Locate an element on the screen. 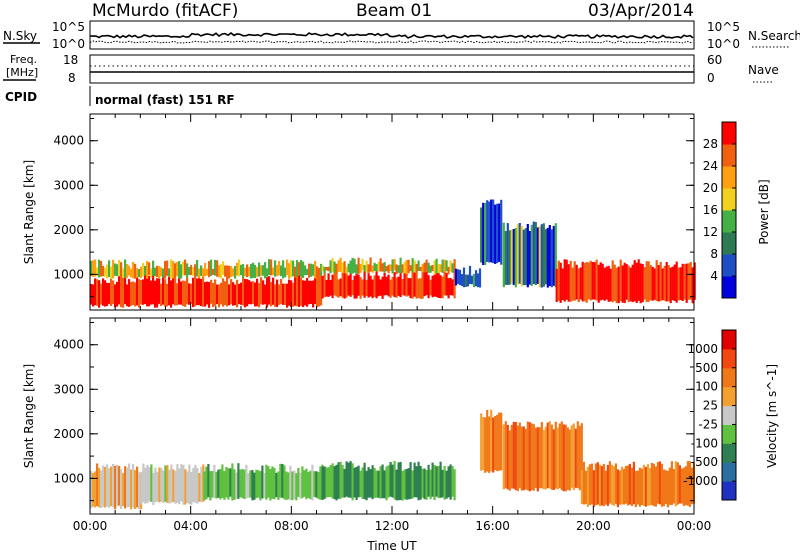 This screenshot has width=800, height=554. power-y-tick-label: 1000 is located at coordinates (68, 274).